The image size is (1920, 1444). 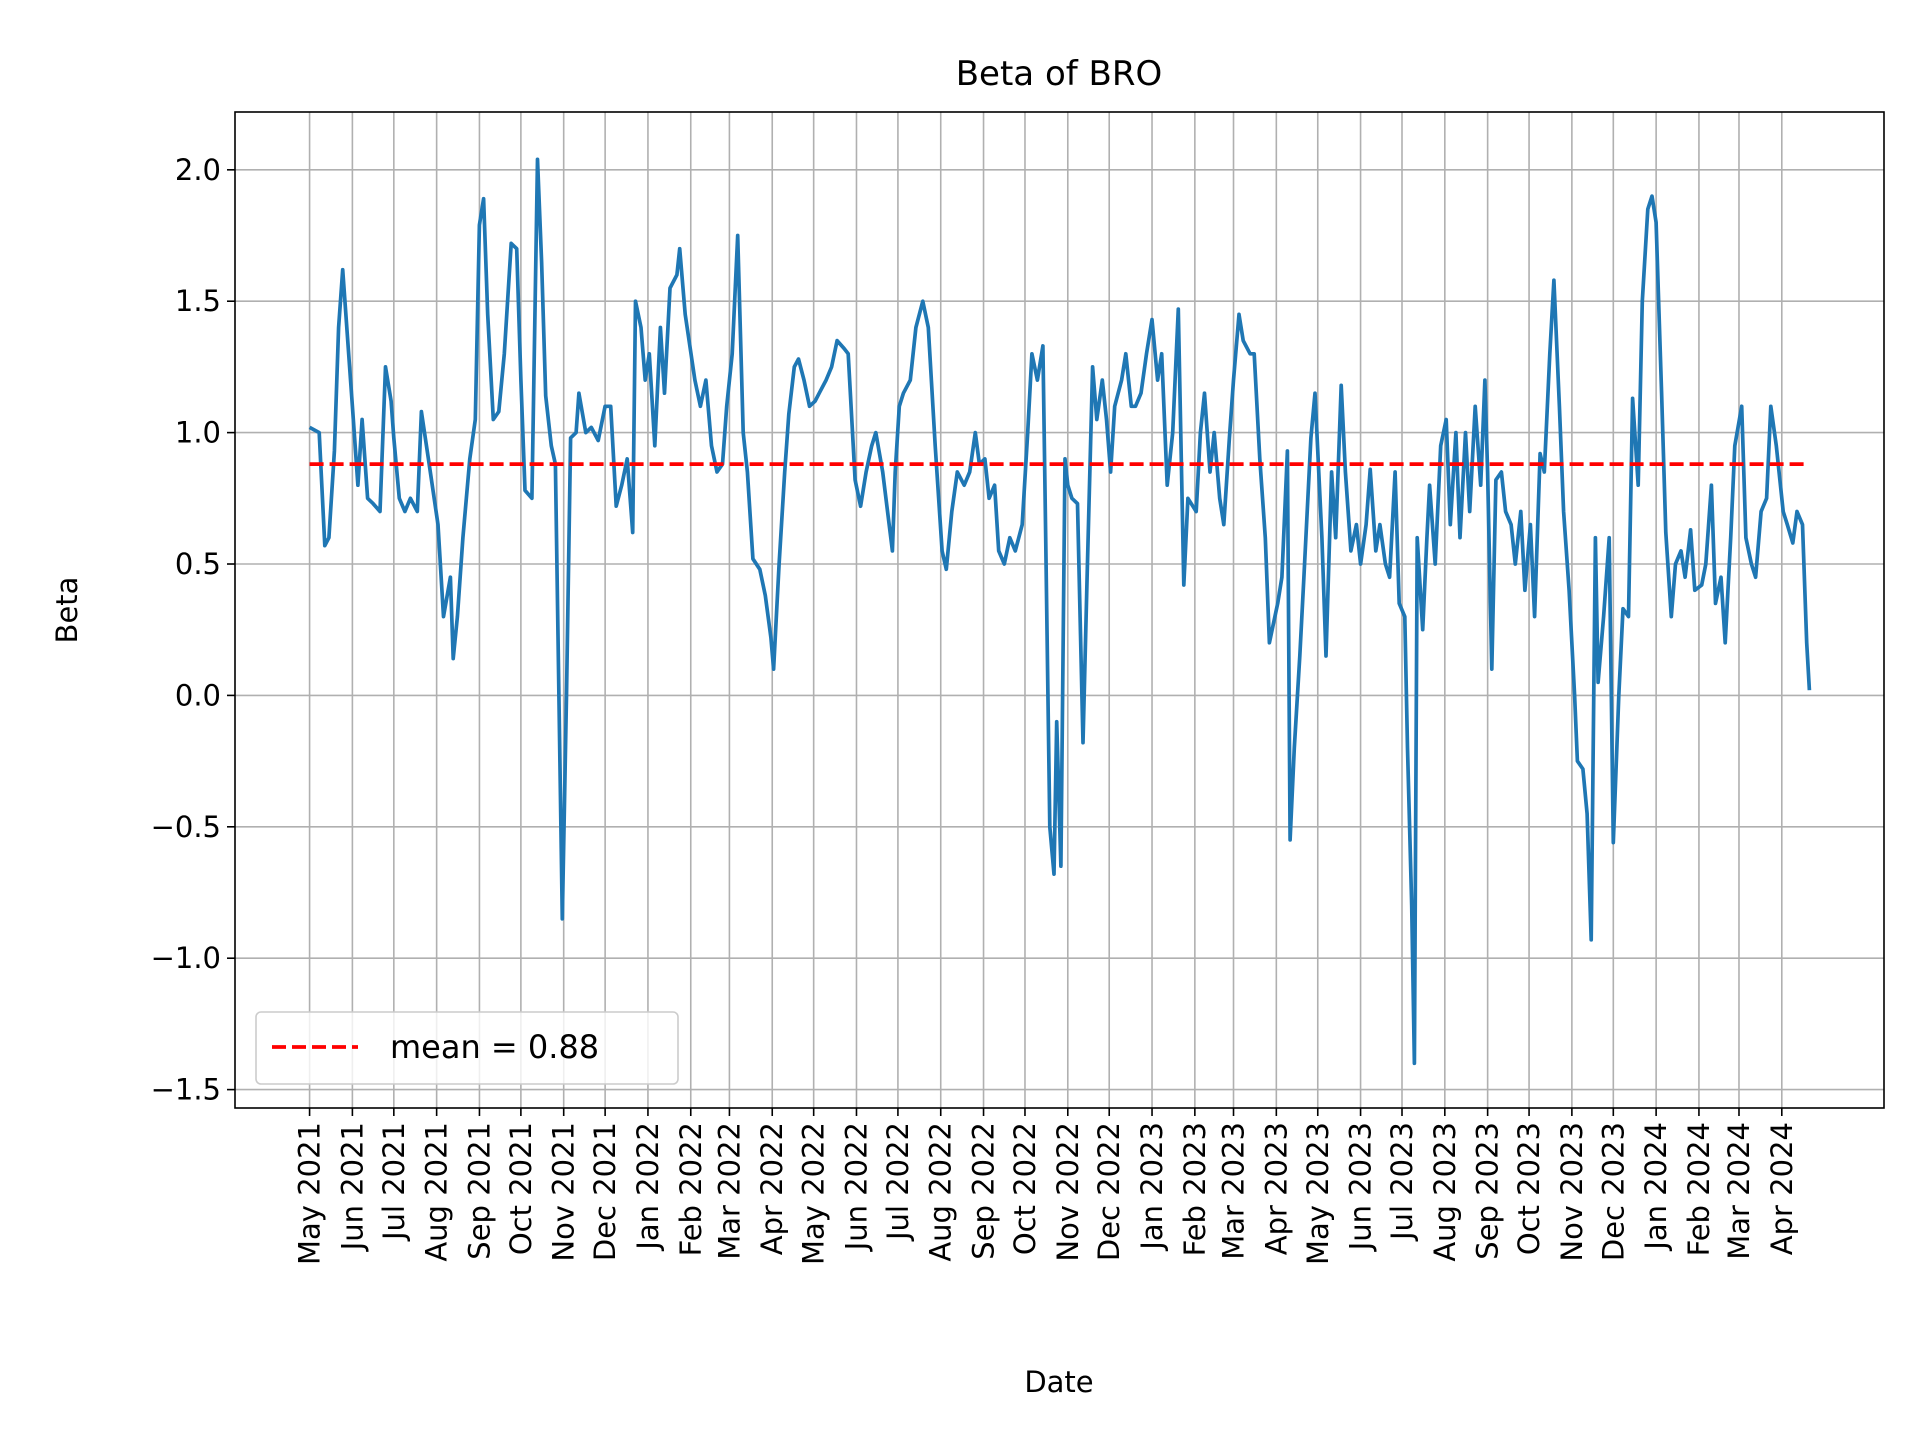 I want to click on x-tick-label: Jan 2022, so click(x=648, y=1187).